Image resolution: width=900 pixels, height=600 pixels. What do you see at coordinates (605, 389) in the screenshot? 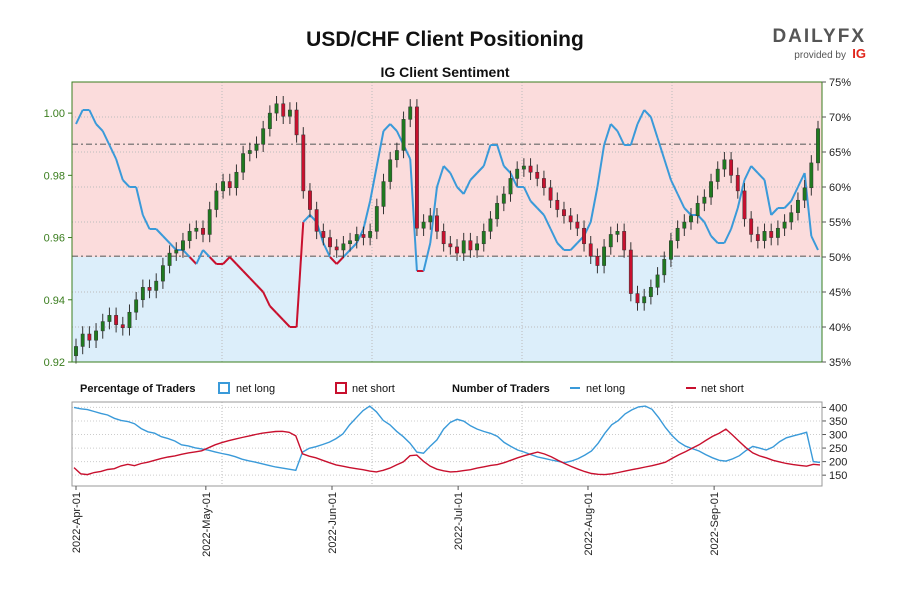
I see `legend-num-long-label: net long` at bounding box center [605, 389].